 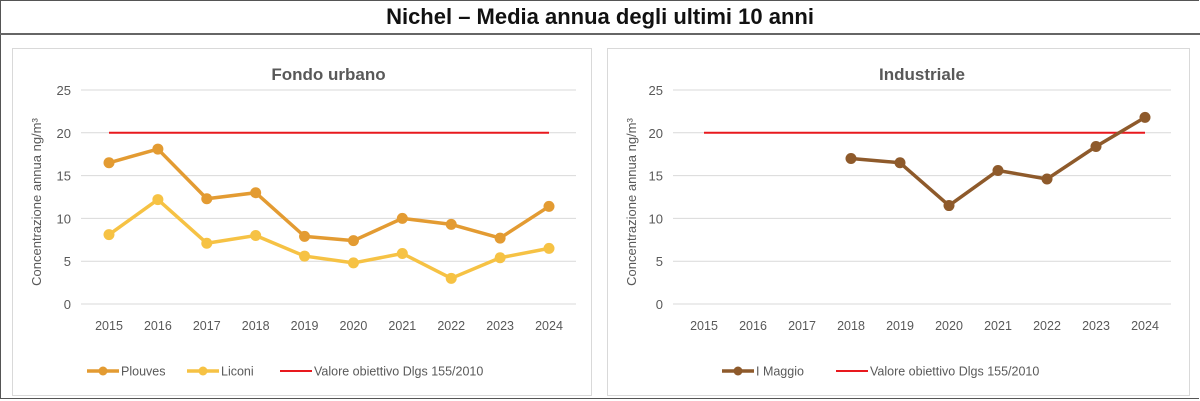 I want to click on legend-label-liconi: Liconi, so click(x=237, y=372).